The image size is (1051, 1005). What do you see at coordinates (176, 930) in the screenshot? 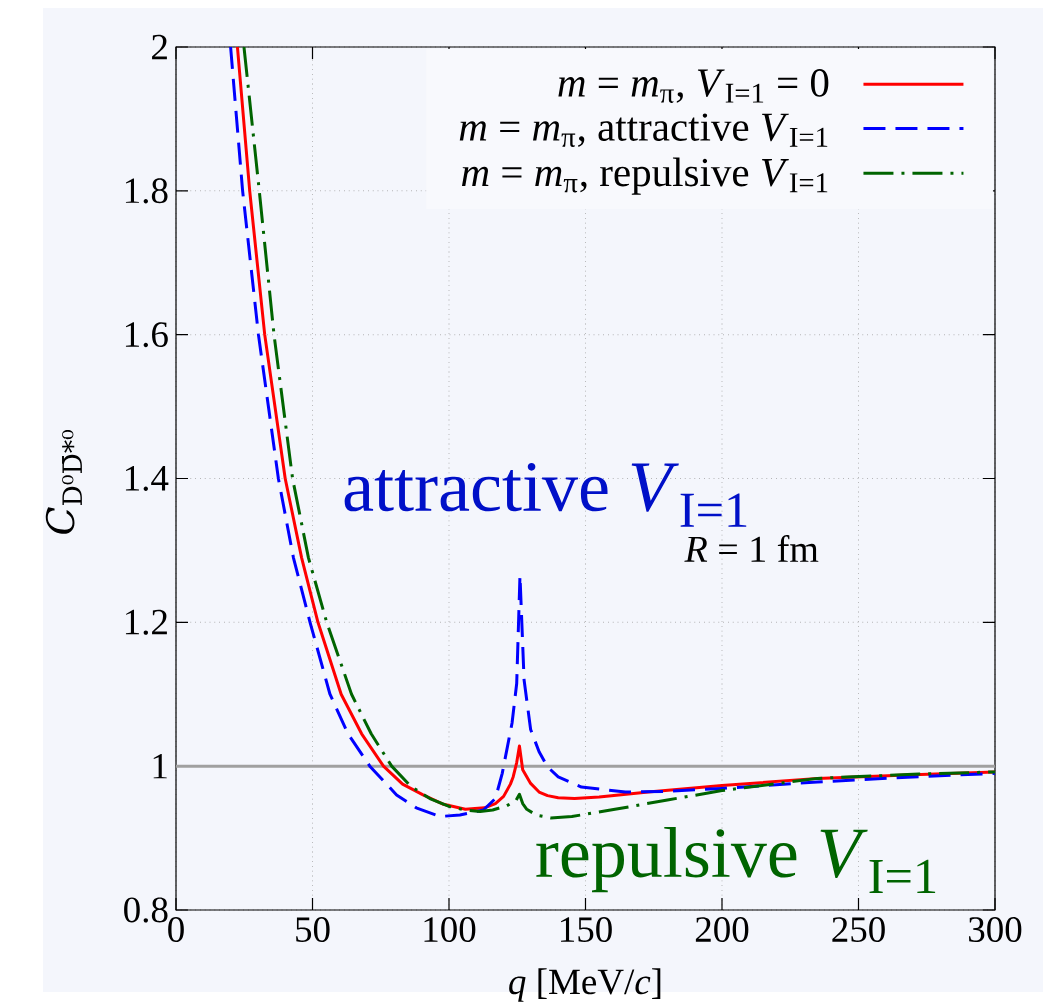
I see `x-tick-label: 0` at bounding box center [176, 930].